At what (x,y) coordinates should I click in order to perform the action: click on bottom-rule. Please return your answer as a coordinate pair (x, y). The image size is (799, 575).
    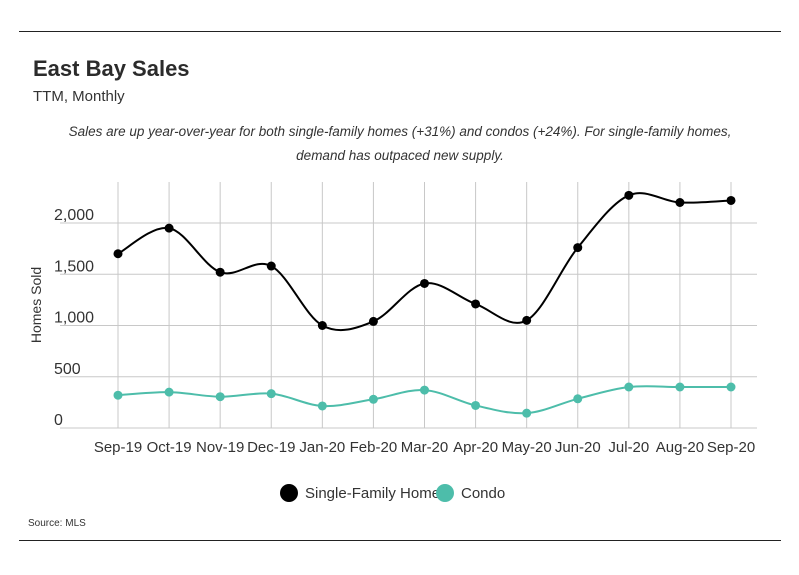
    Looking at the image, I should click on (400, 540).